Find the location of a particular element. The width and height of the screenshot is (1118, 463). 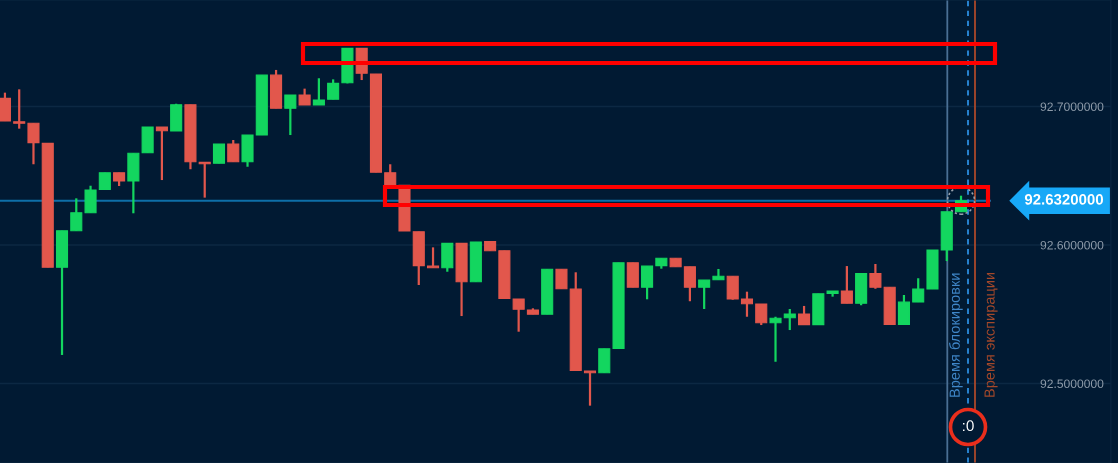

y-tick-label: 92.7000000 is located at coordinates (1072, 106).